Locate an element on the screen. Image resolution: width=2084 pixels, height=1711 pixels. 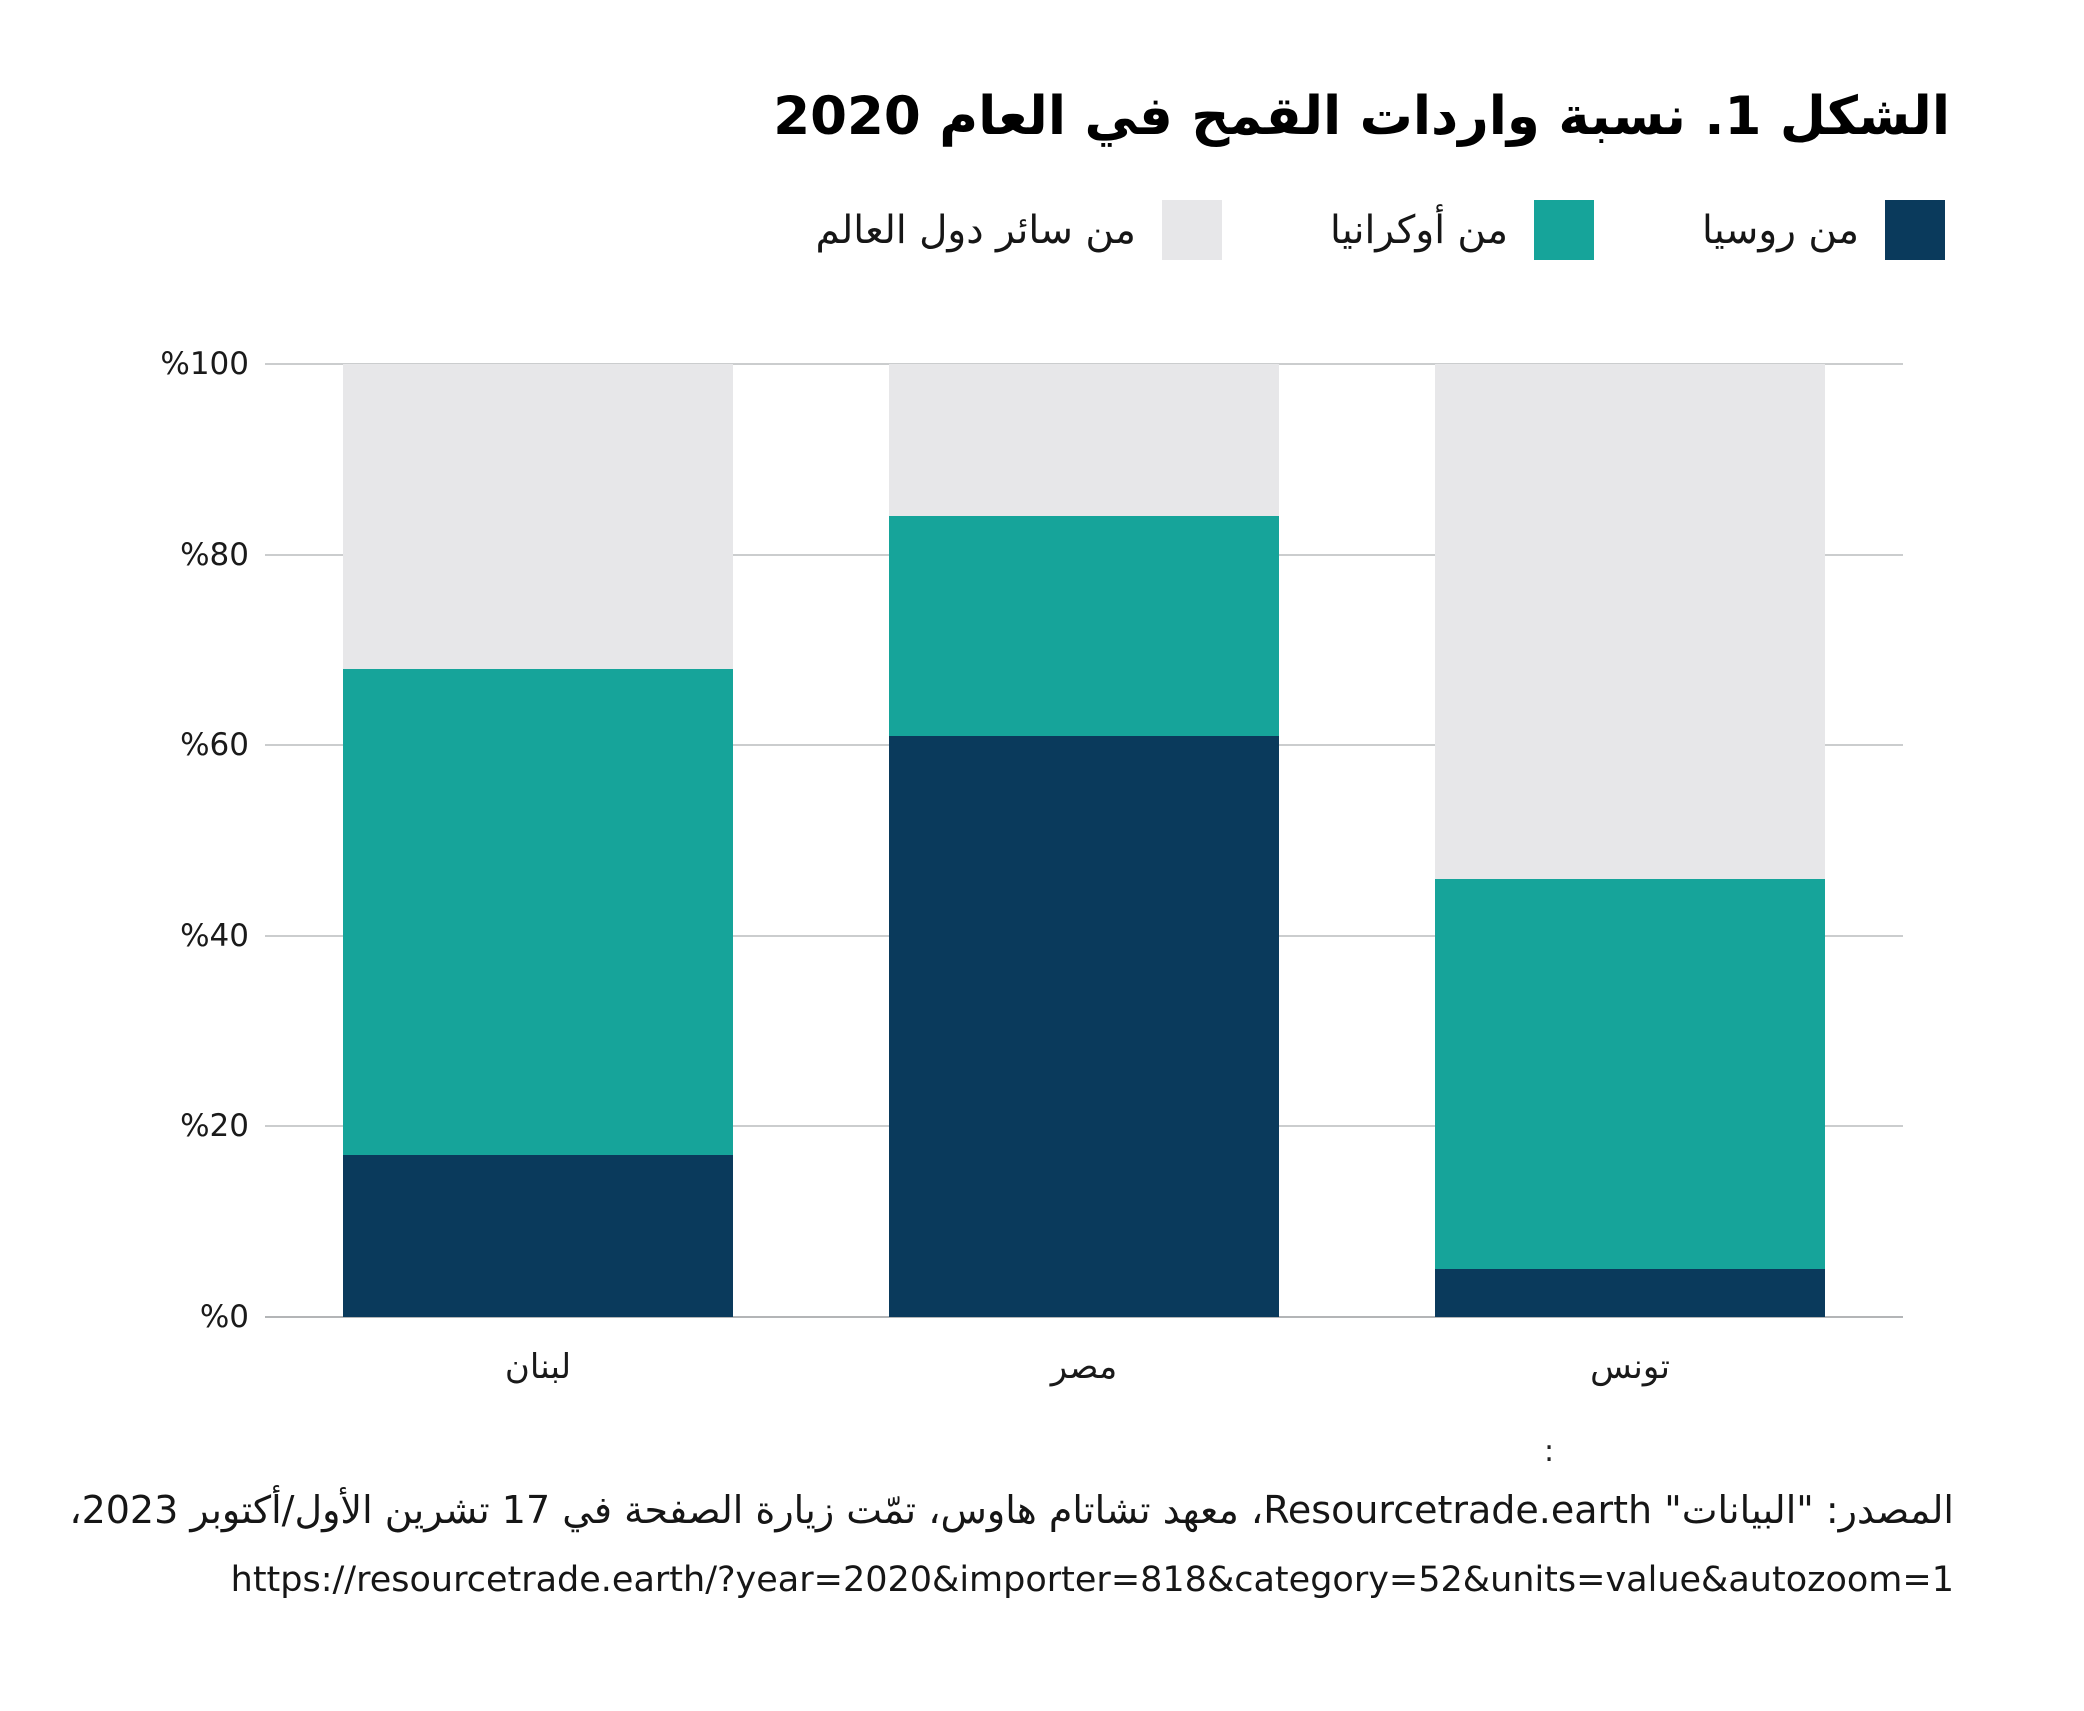
bar-segment-egypt-russia is located at coordinates (1084, 1026).